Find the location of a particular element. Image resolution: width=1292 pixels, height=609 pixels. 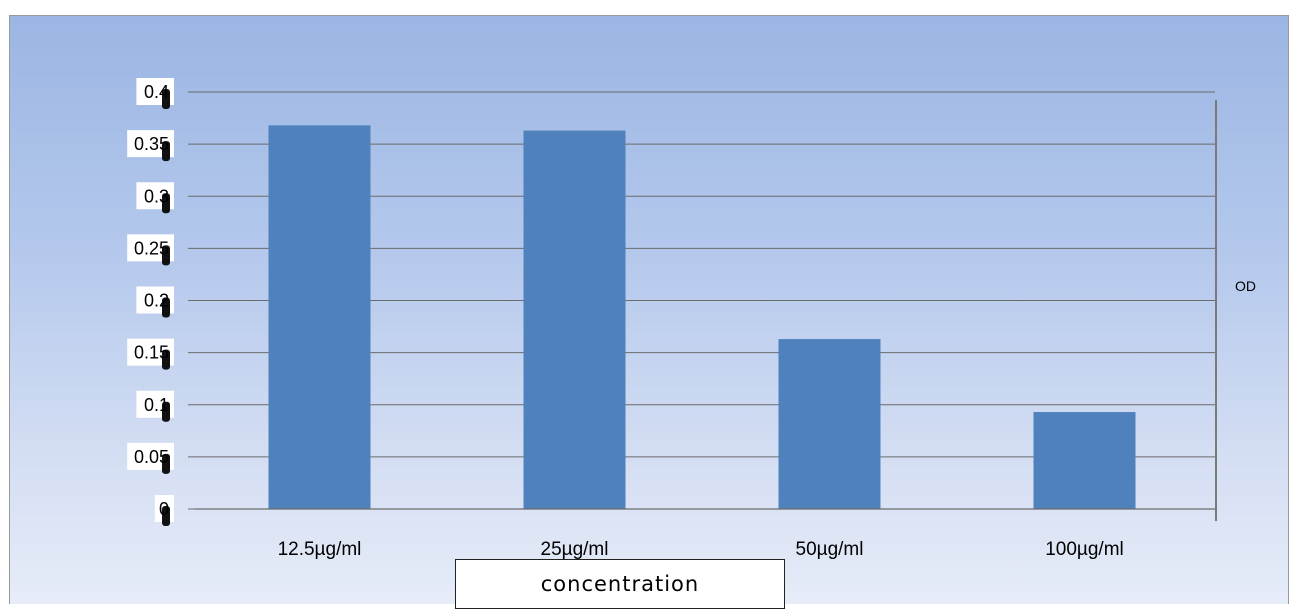

y-tick-labels: 0 0.05 0.1 0.15 0.2 0.25 0.3 0.35 0.4 is located at coordinates (150, 302).